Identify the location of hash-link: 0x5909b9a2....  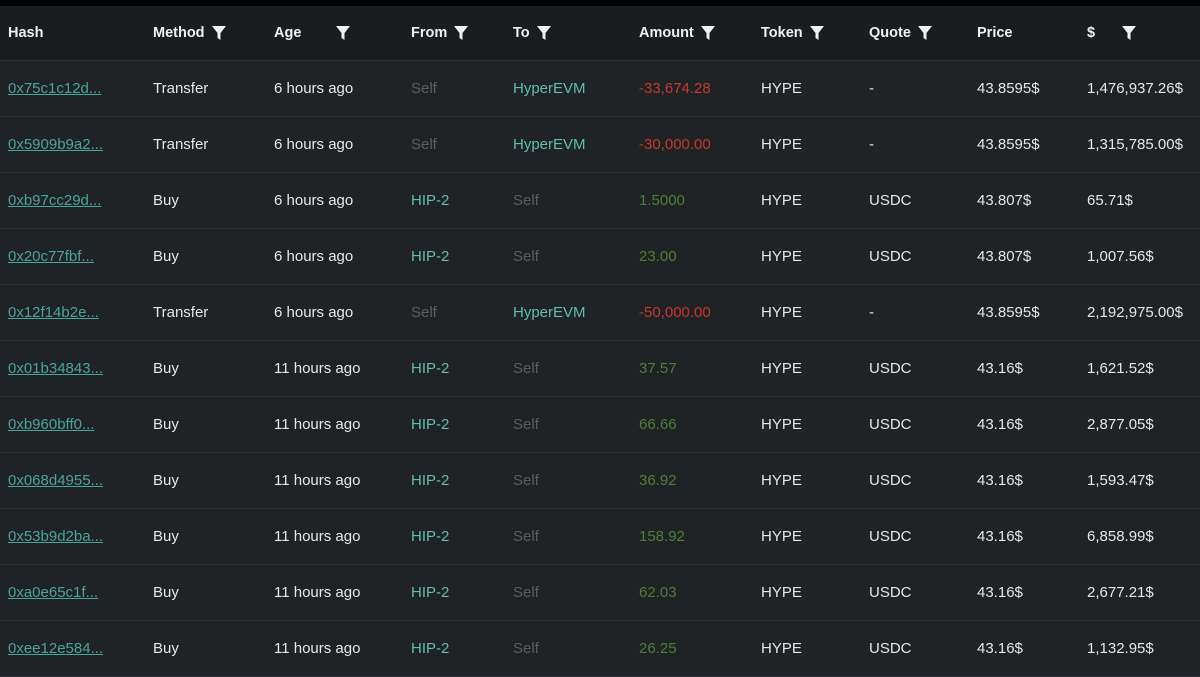
(56, 144).